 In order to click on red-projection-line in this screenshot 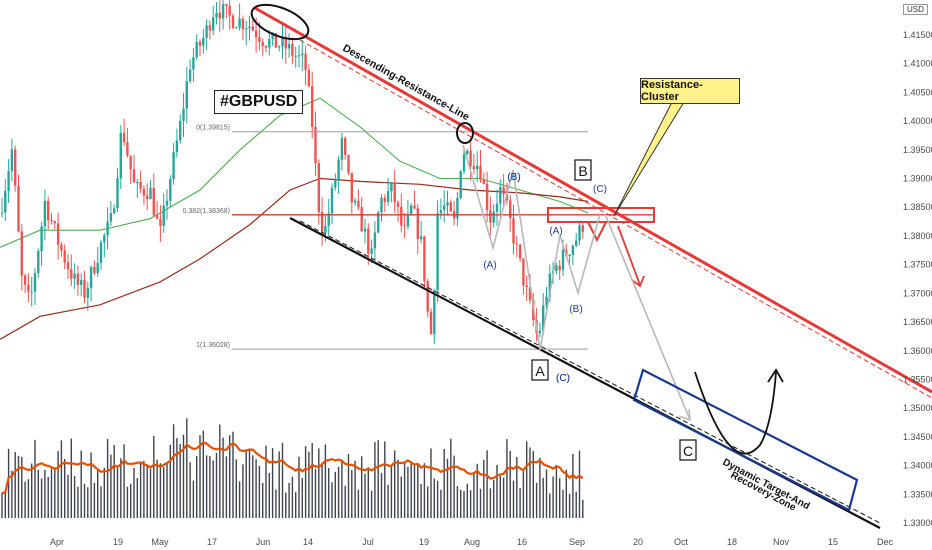, I will do `click(629, 255)`.